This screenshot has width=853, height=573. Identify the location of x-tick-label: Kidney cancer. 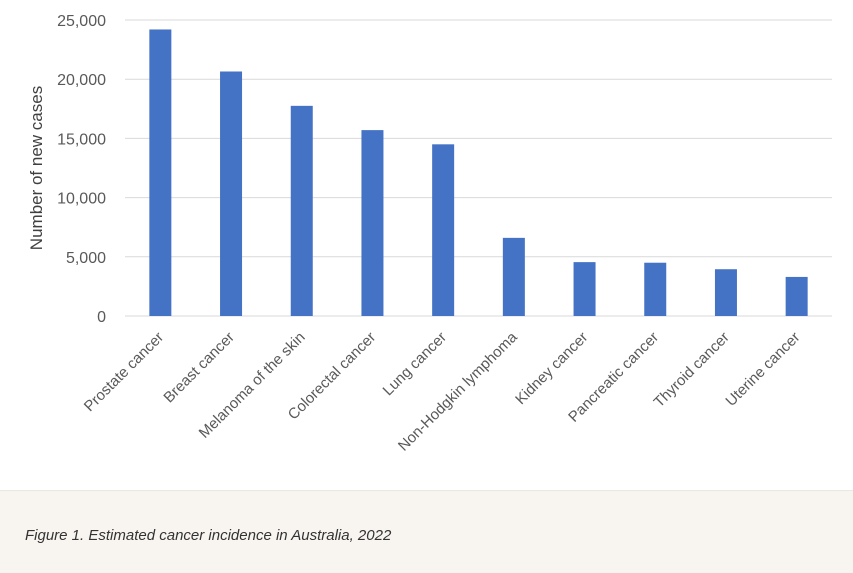
(551, 368).